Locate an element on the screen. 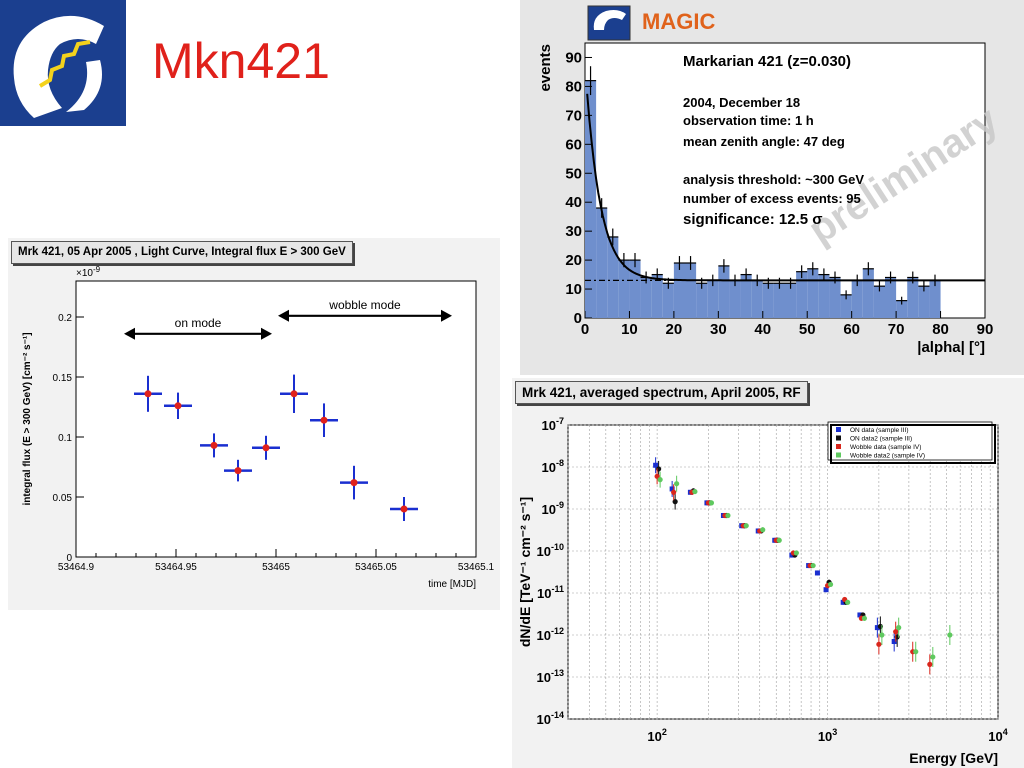 This screenshot has width=1024, height=768. mode-arrow-label: wobble mode is located at coordinates (364, 305).